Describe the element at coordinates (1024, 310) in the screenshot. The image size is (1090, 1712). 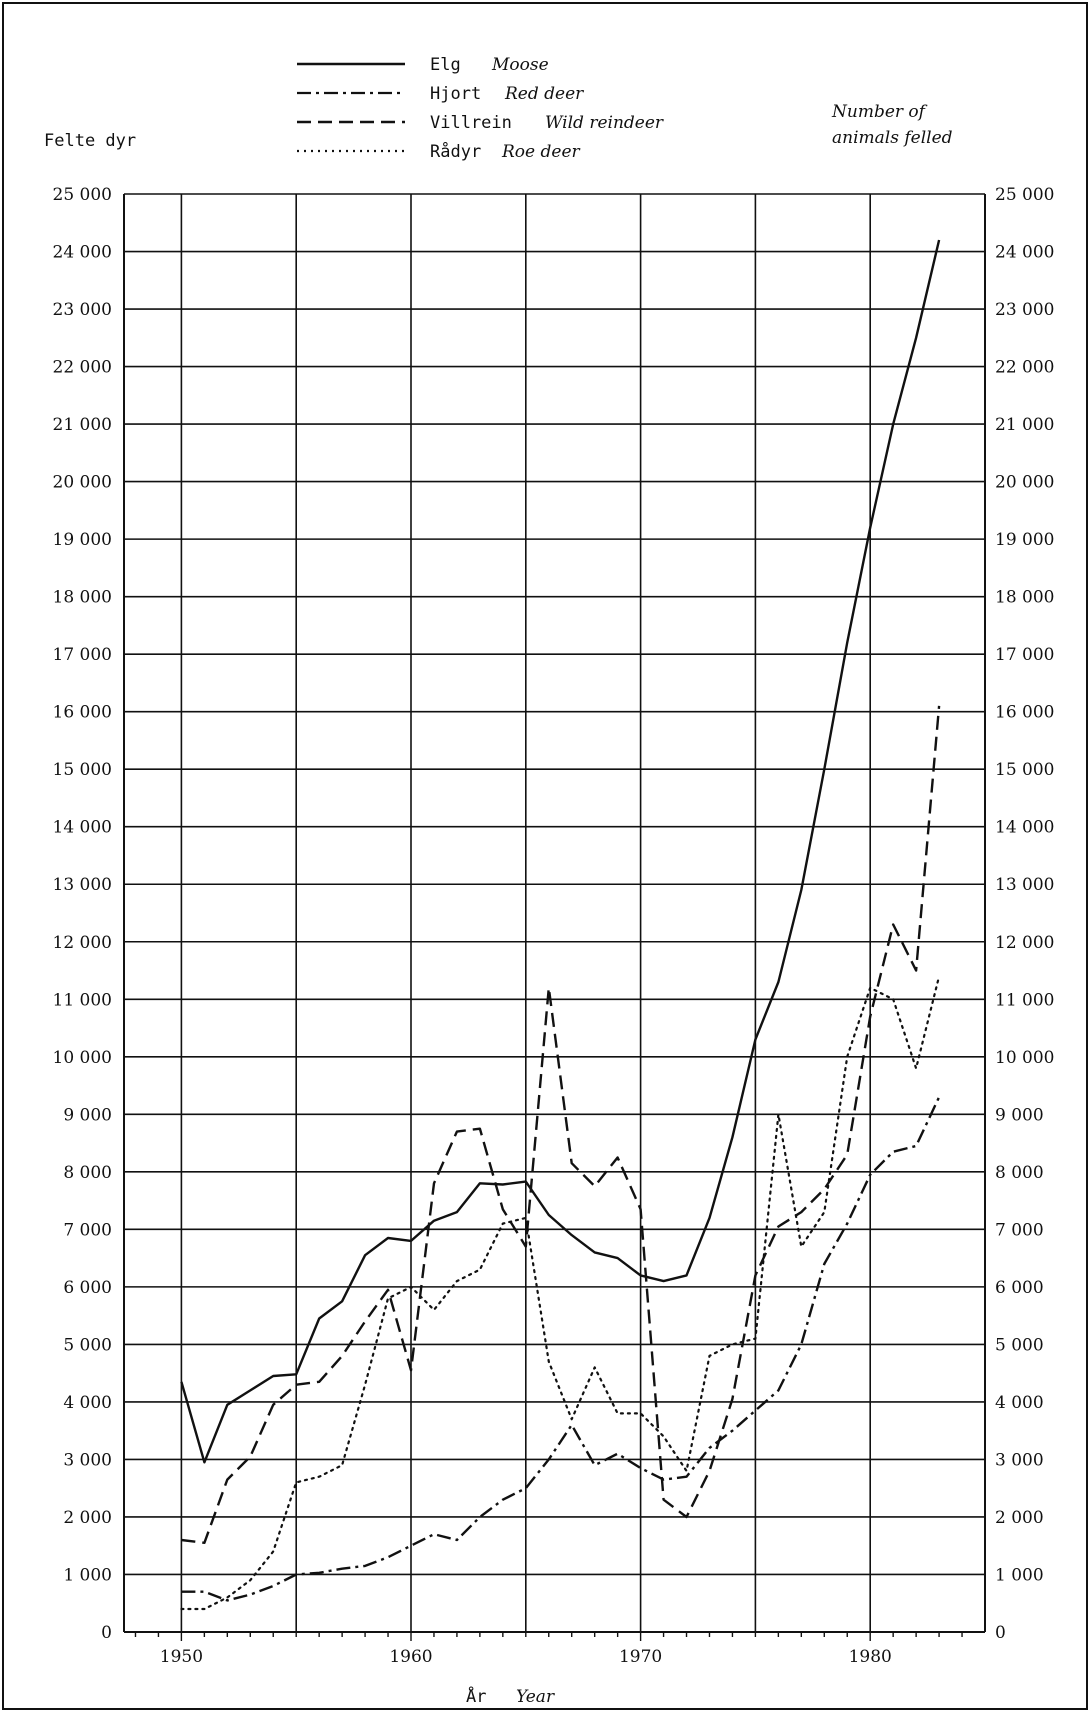
I see `y-tick-label-right: 23 000` at that location.